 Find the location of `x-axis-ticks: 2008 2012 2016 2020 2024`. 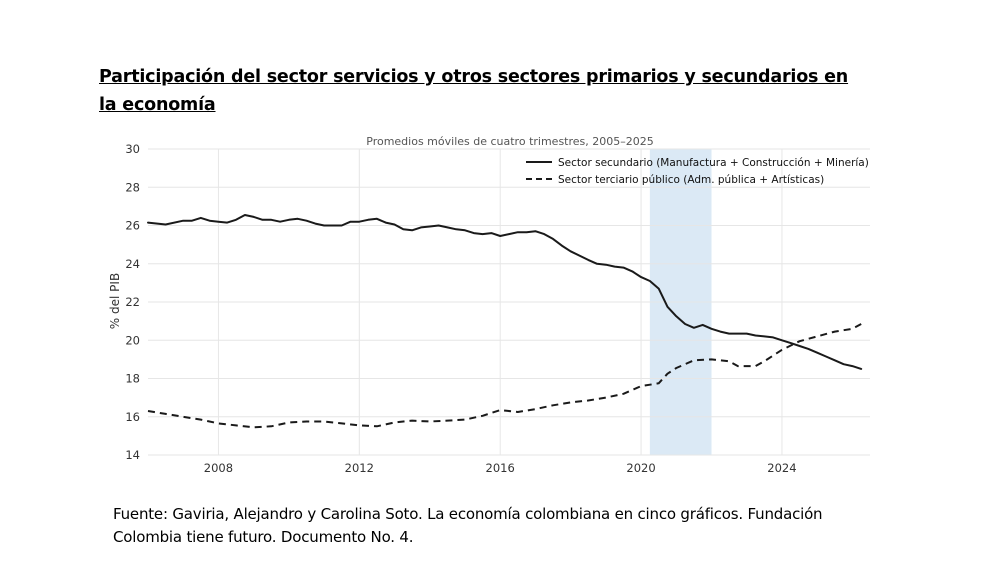

x-axis-ticks: 2008 2012 2016 2020 2024 is located at coordinates (500, 468).